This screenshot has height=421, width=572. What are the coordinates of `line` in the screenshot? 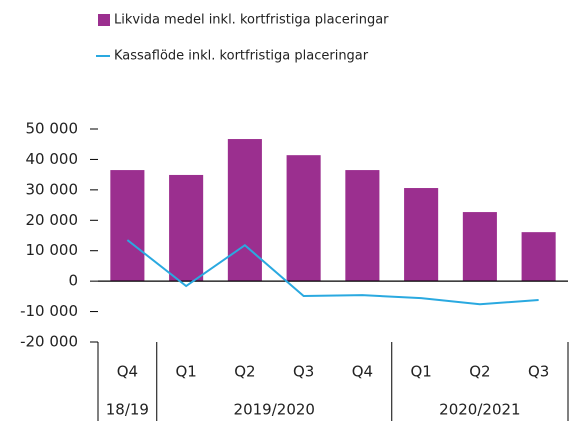 It's located at (332, 272).